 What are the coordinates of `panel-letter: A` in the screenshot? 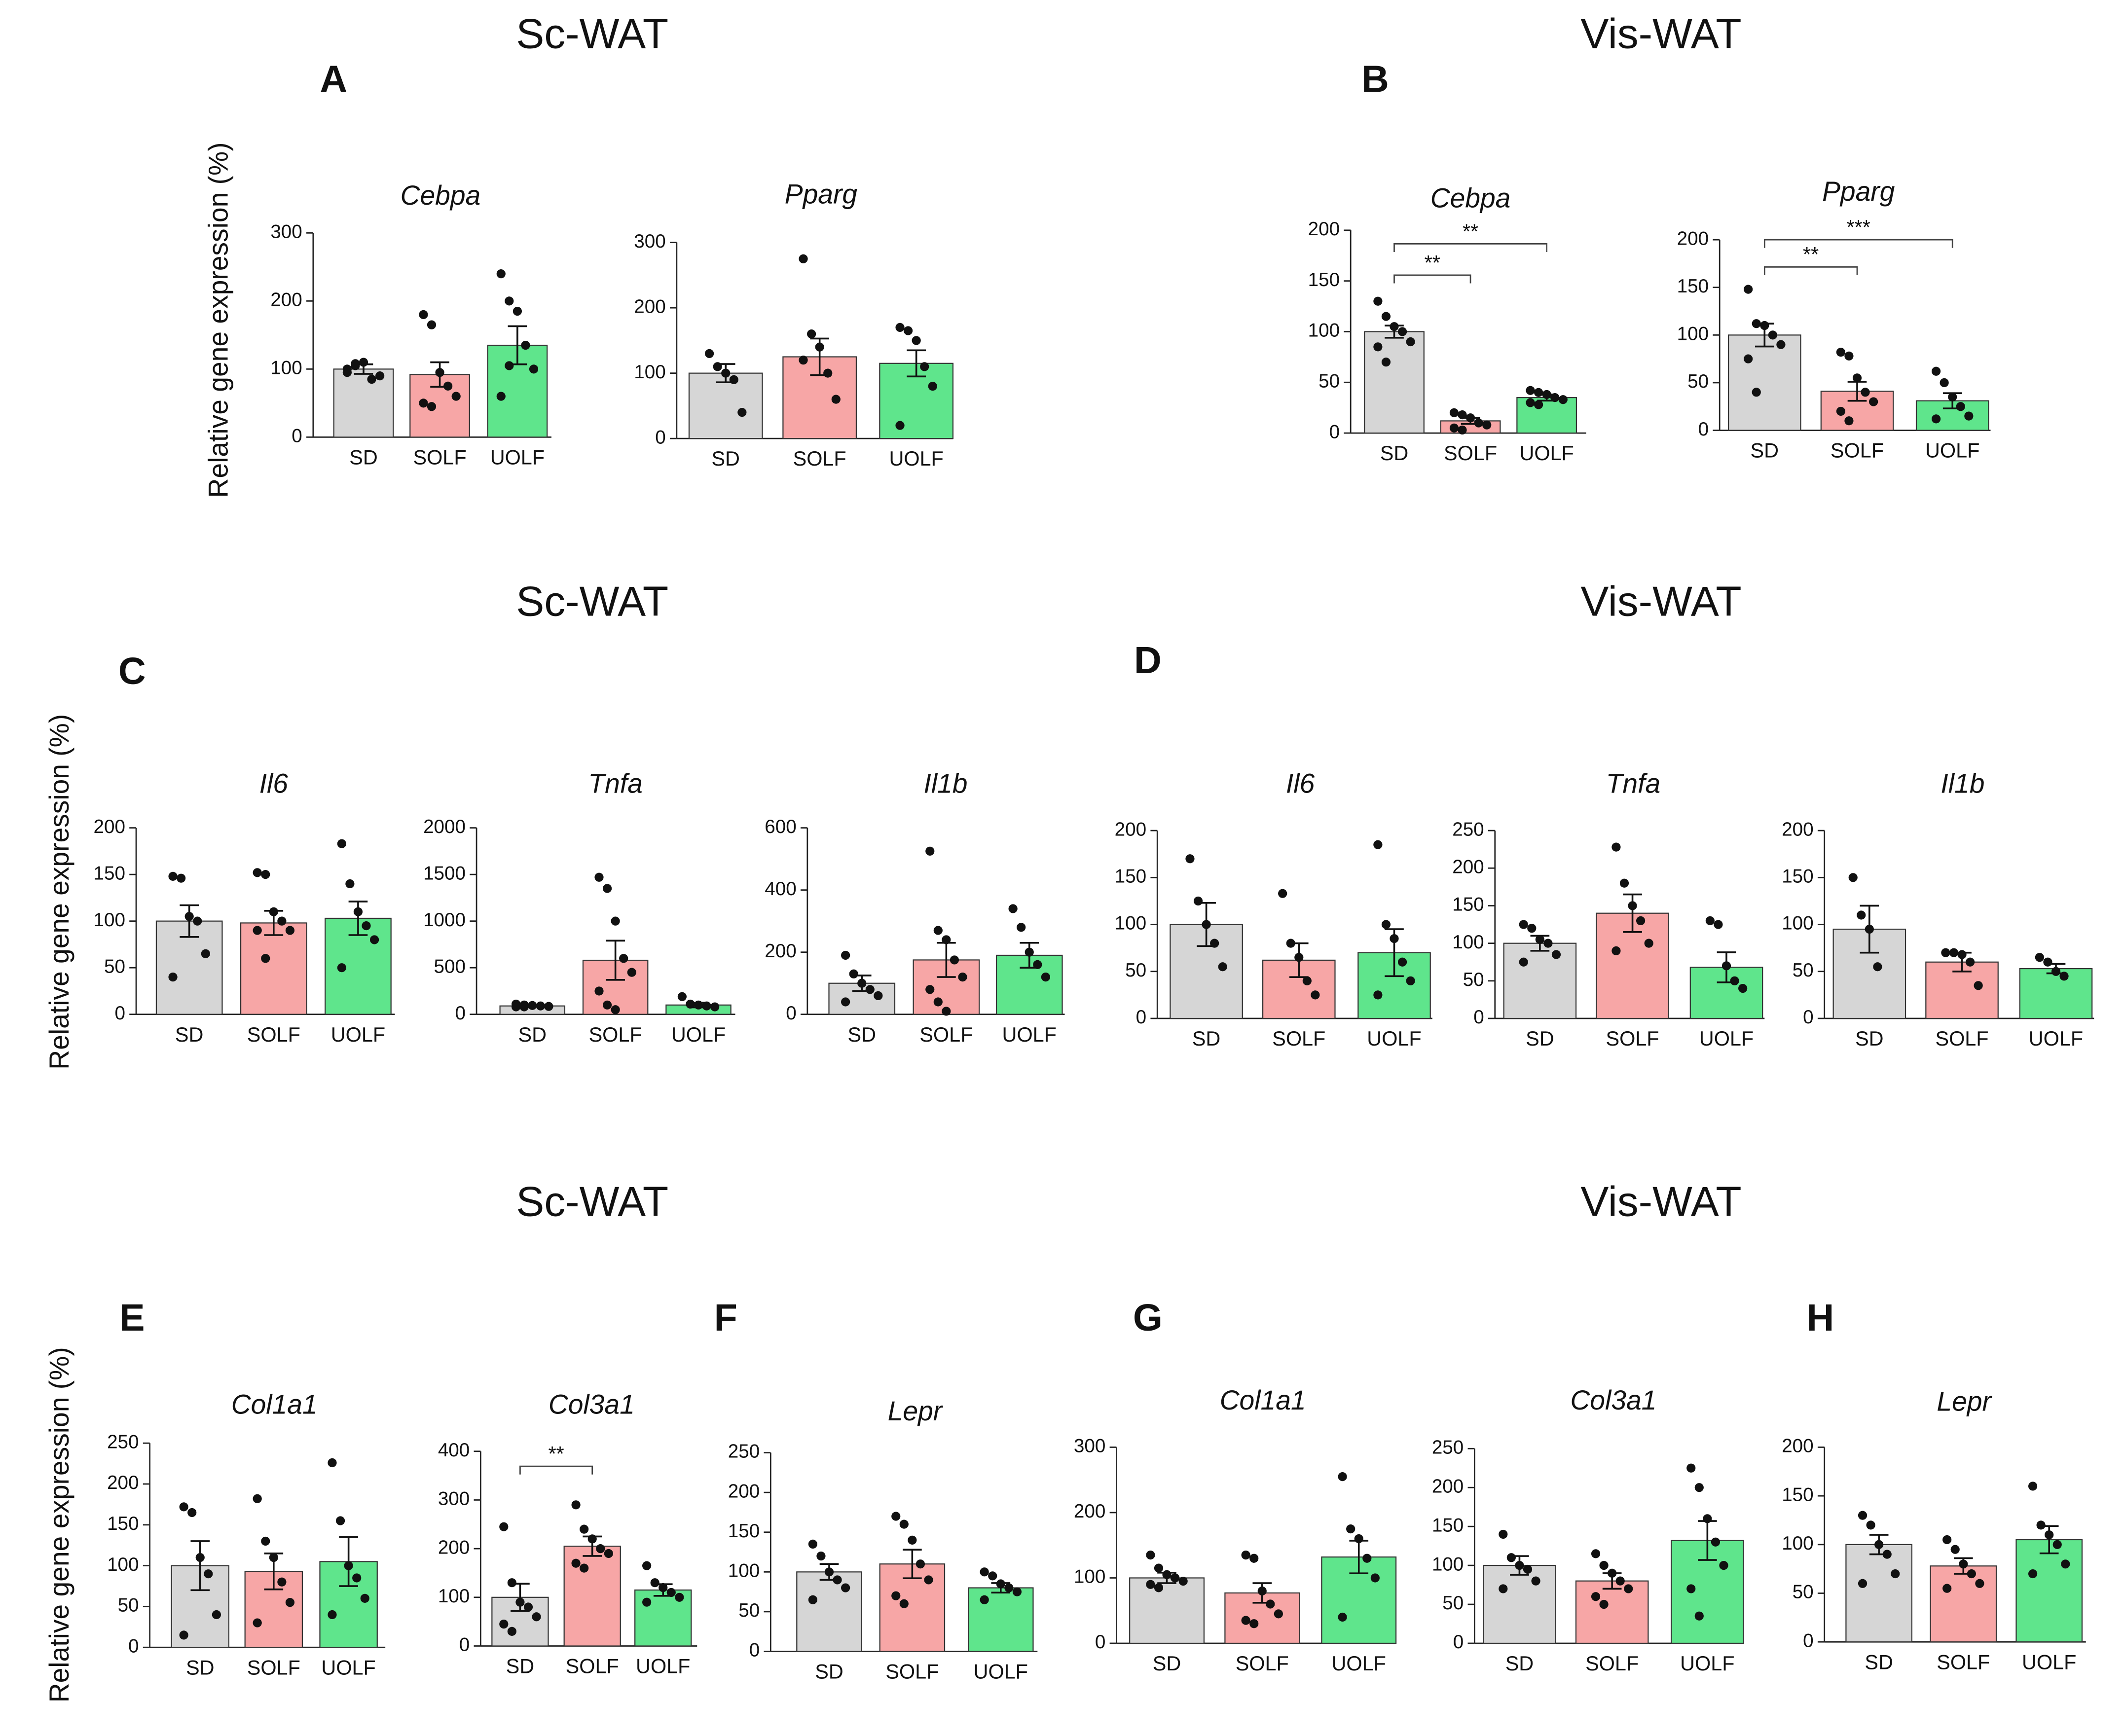 It's located at (334, 79).